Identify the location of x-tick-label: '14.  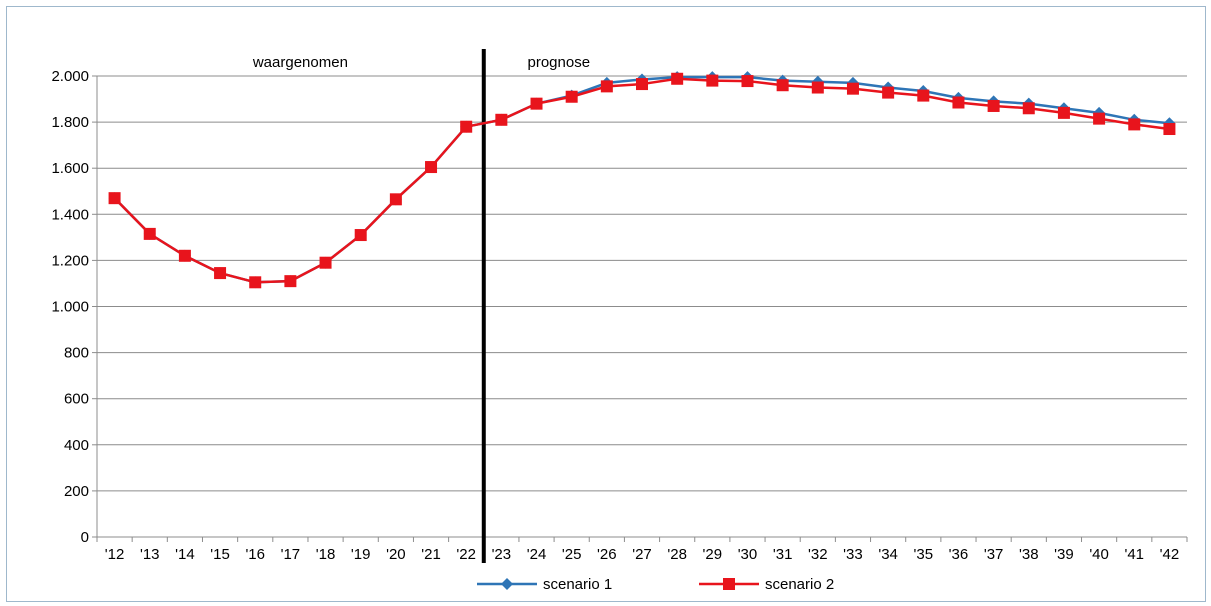
(185, 554).